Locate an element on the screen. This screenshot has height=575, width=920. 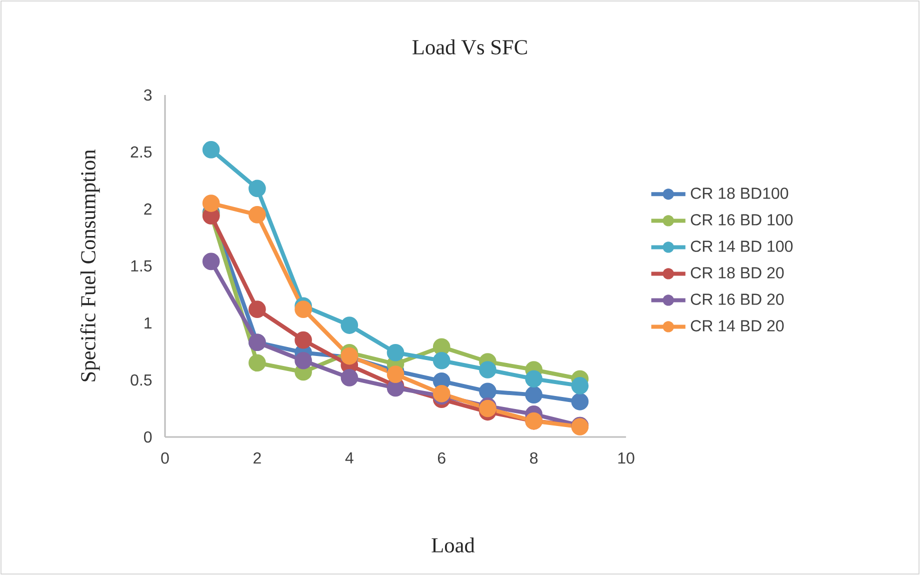
x-tick-label: 10 is located at coordinates (626, 458).